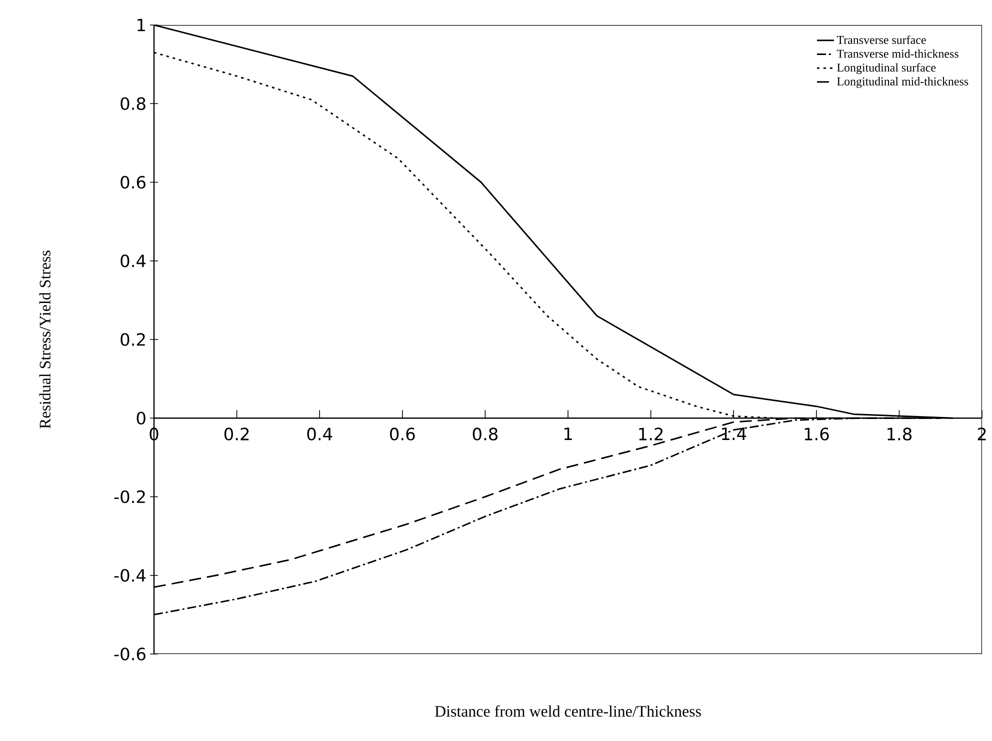 The height and width of the screenshot is (741, 992). I want to click on legend-label: Longitudinal mid-thickness, so click(902, 82).